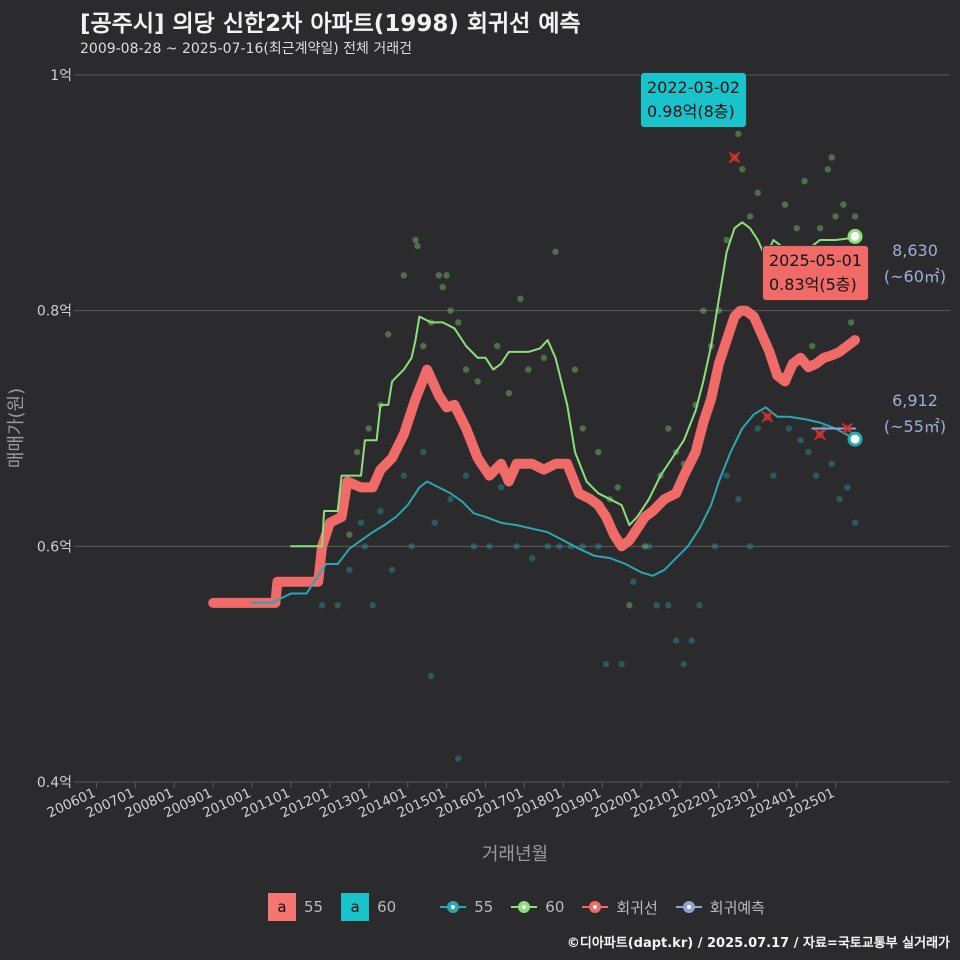 The width and height of the screenshot is (960, 960). What do you see at coordinates (915, 276) in the screenshot?
I see `end-label-60-area: (~60㎡)` at bounding box center [915, 276].